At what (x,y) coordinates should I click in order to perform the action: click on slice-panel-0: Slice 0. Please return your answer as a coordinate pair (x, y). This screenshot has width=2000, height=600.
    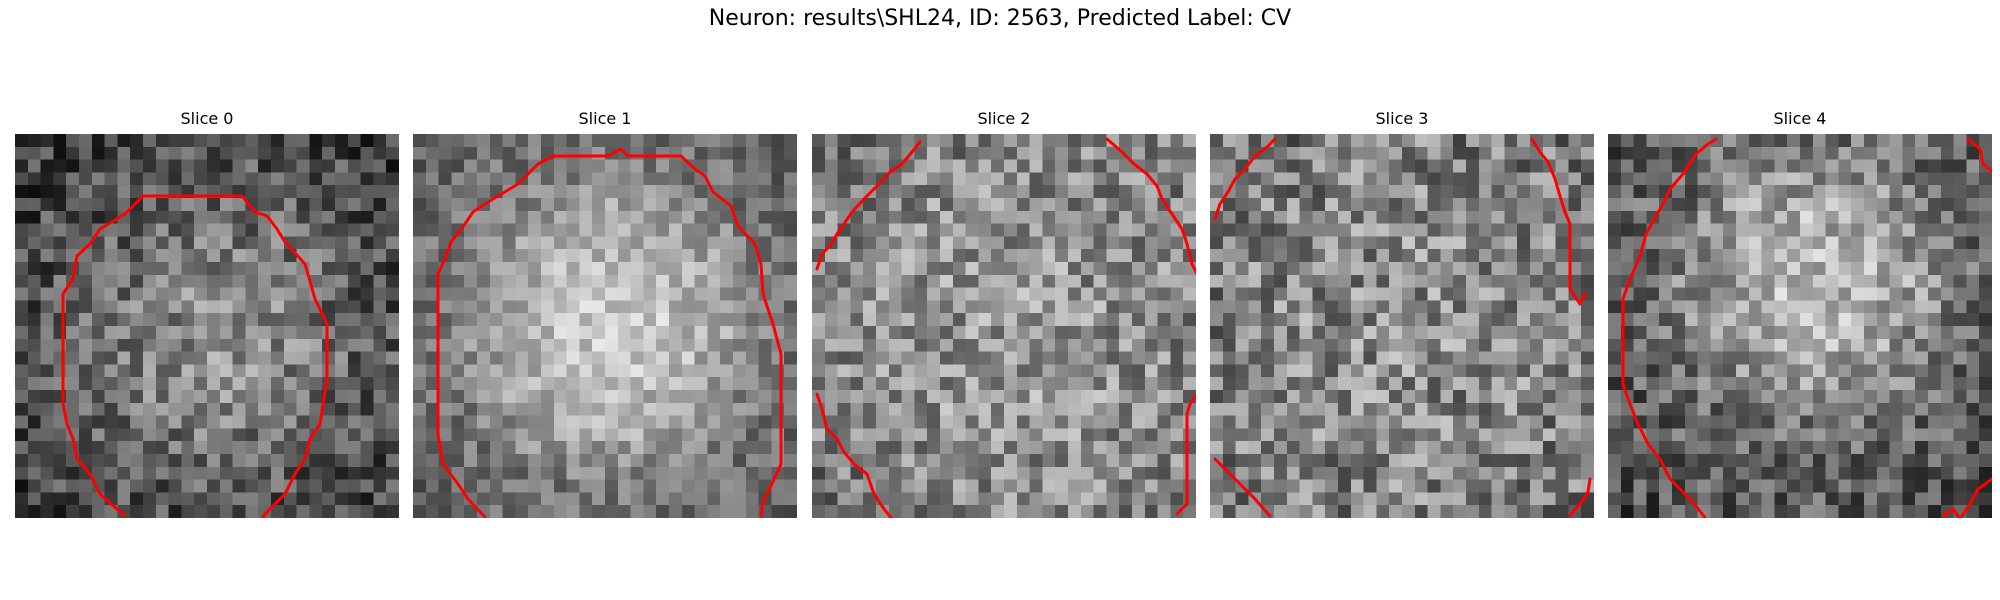
    Looking at the image, I should click on (207, 313).